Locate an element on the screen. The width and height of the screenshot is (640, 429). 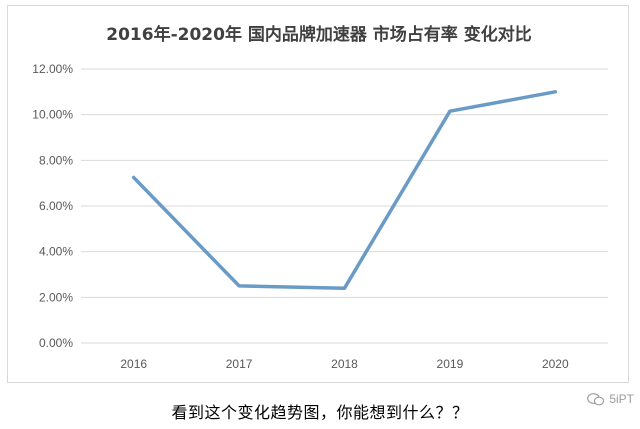
caption: 看到这个变化趋势图，你能想到什么？？ is located at coordinates (320, 412).